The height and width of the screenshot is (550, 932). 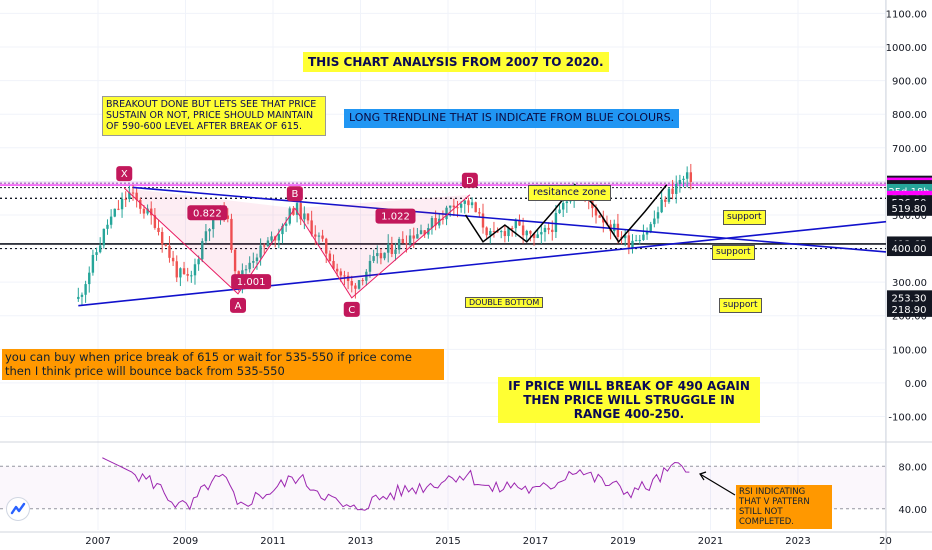 I want to click on resistance-zone-label: resitance zone, so click(x=570, y=193).